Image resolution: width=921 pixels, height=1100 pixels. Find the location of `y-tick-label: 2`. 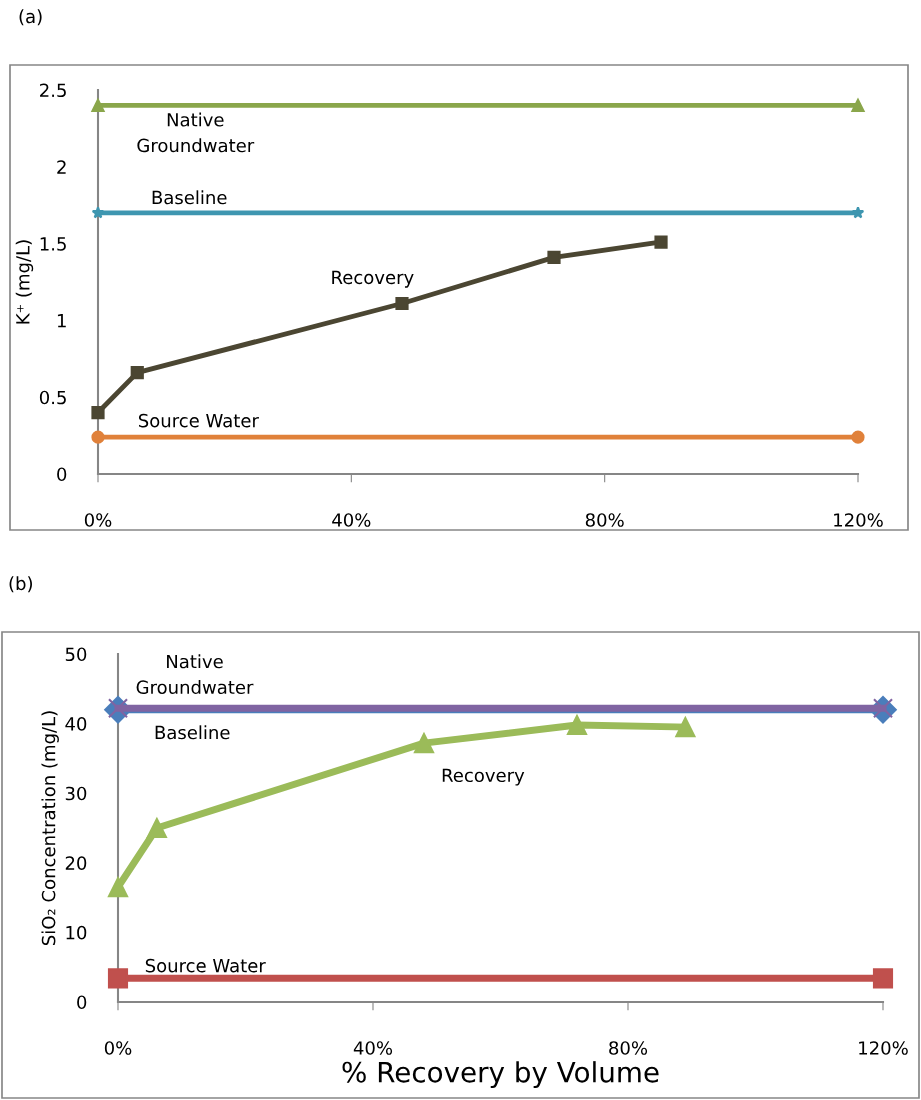

y-tick-label: 2 is located at coordinates (61, 167).